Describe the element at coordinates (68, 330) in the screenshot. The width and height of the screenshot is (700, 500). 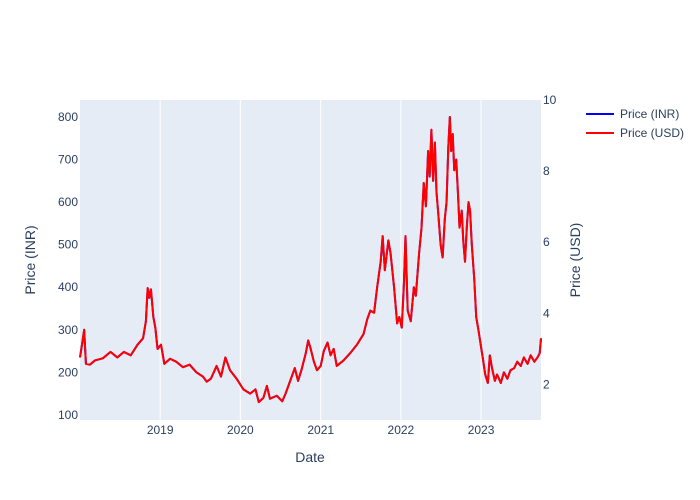
I see `y-left-tick-label: 300` at that location.